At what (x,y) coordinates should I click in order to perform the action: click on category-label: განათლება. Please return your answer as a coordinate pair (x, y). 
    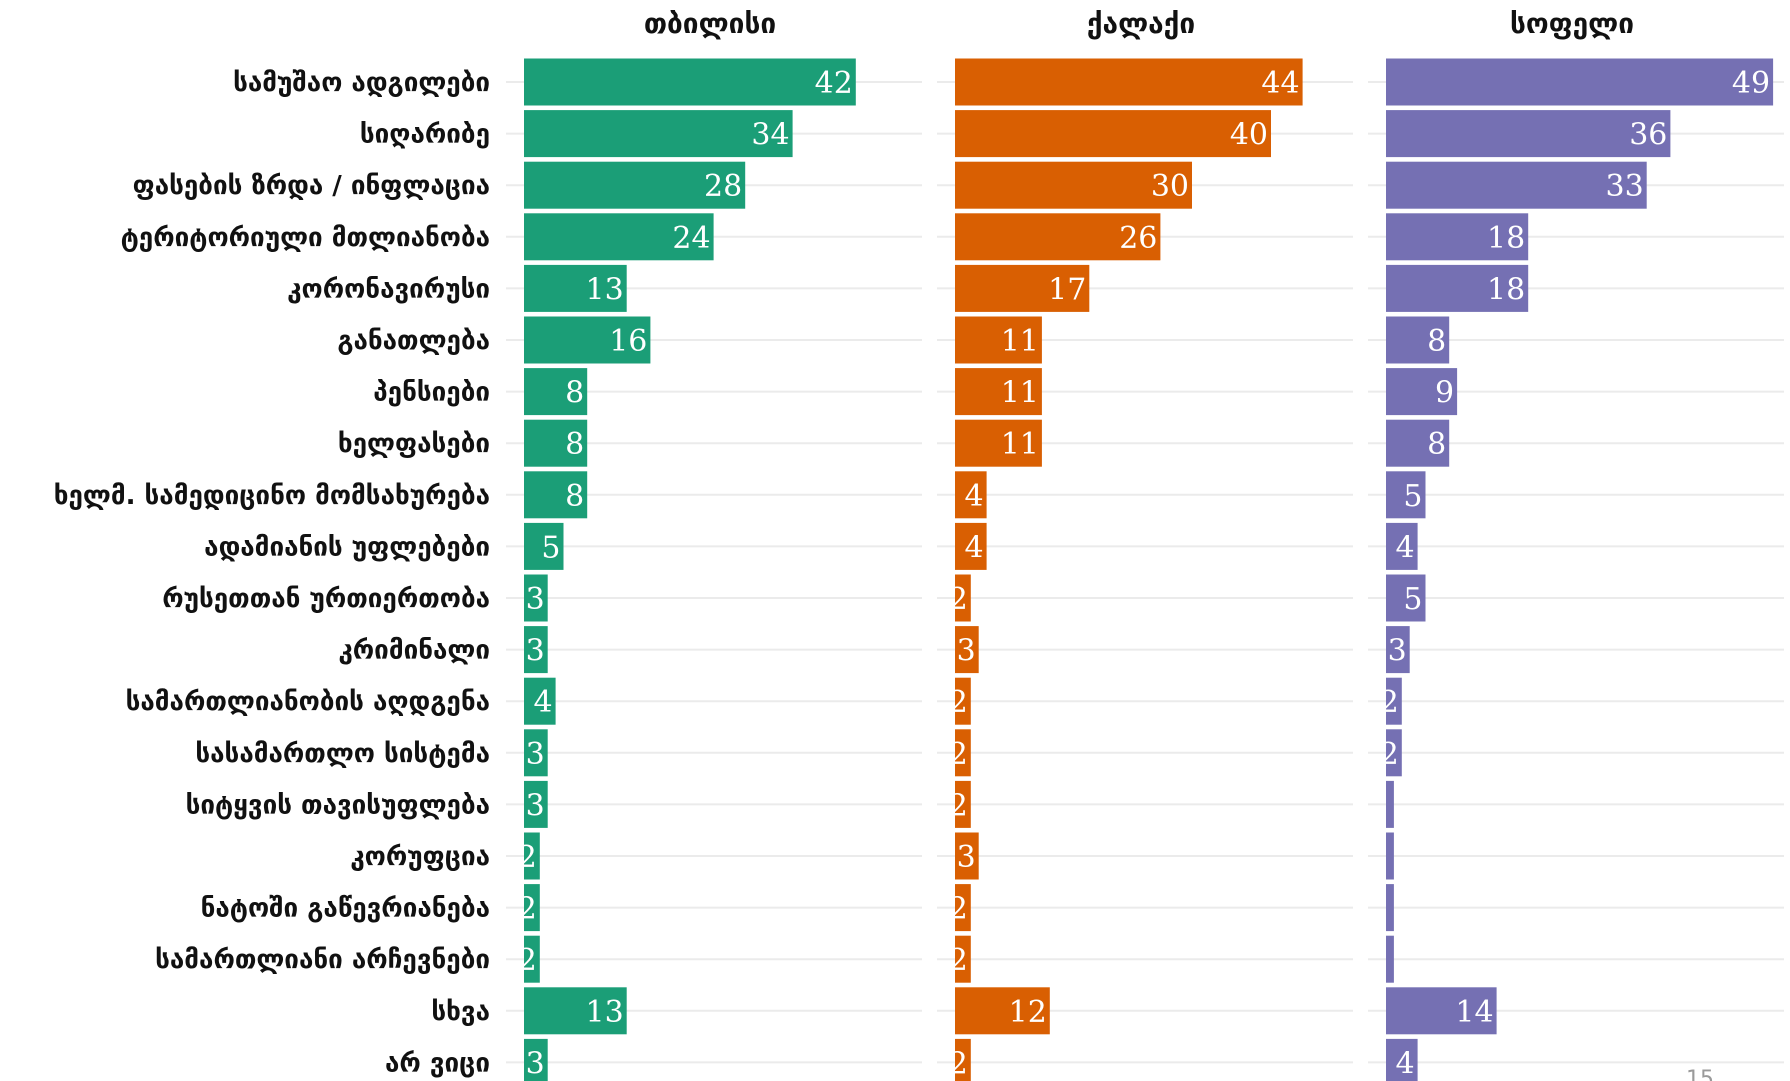
    Looking at the image, I should click on (413, 341).